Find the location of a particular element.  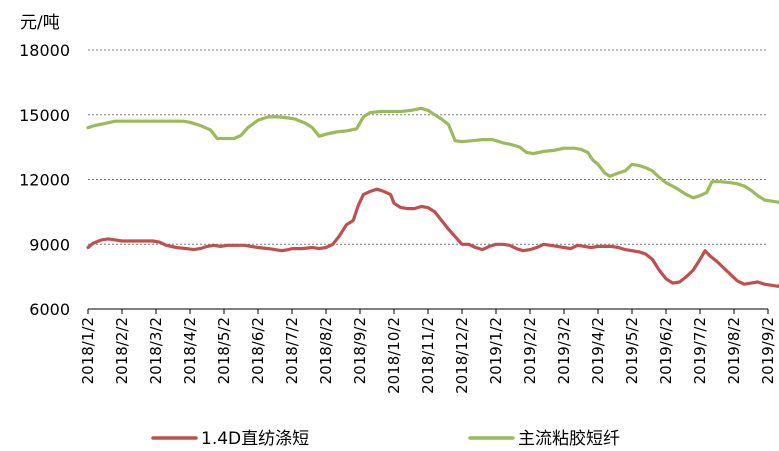

x-tick-label: 2019/8/2 is located at coordinates (734, 350).